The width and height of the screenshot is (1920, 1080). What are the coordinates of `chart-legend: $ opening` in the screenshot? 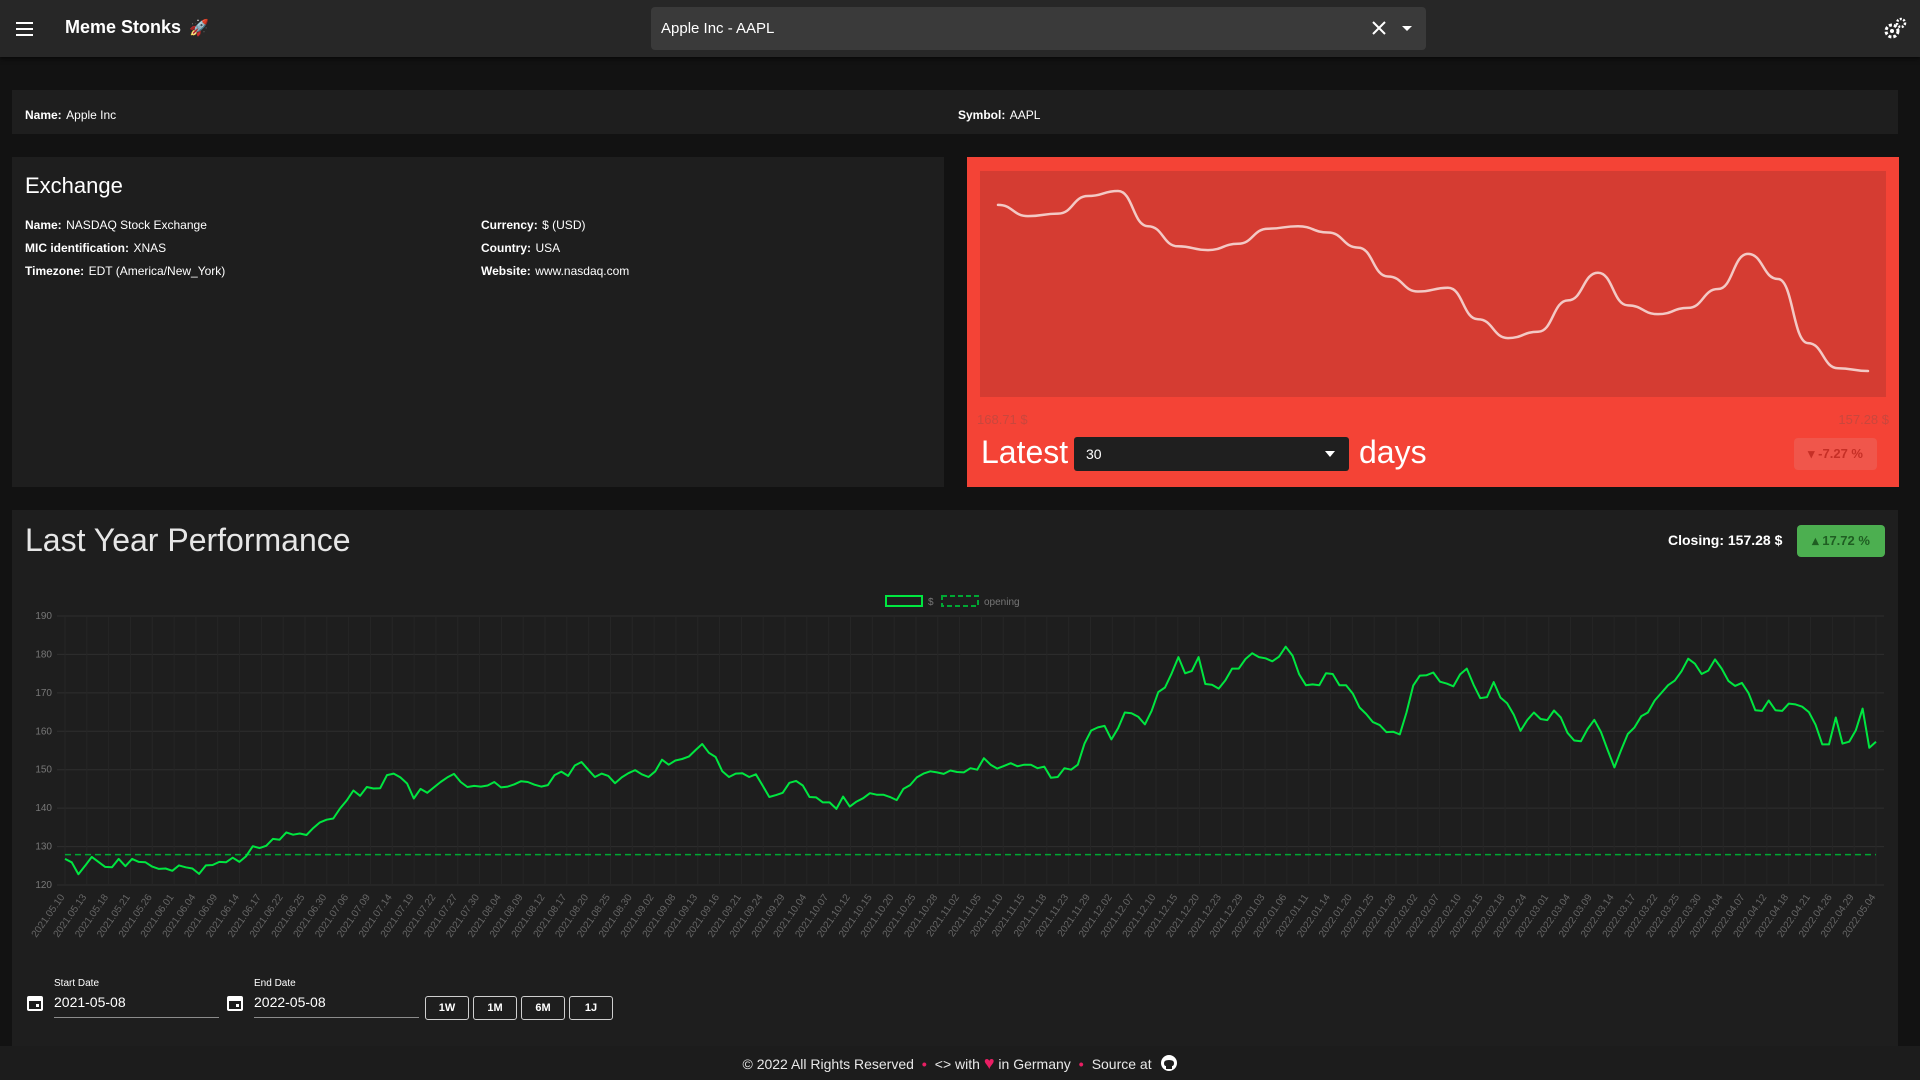 It's located at (952, 601).